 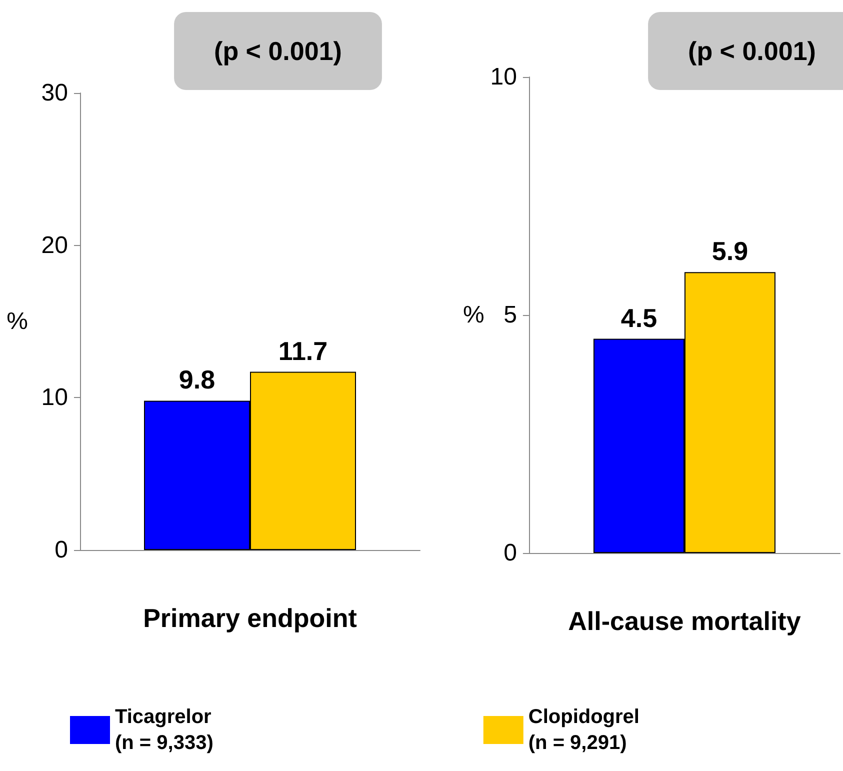 I want to click on legend-label: Ticagrelor (n = 9,333), so click(x=164, y=730).